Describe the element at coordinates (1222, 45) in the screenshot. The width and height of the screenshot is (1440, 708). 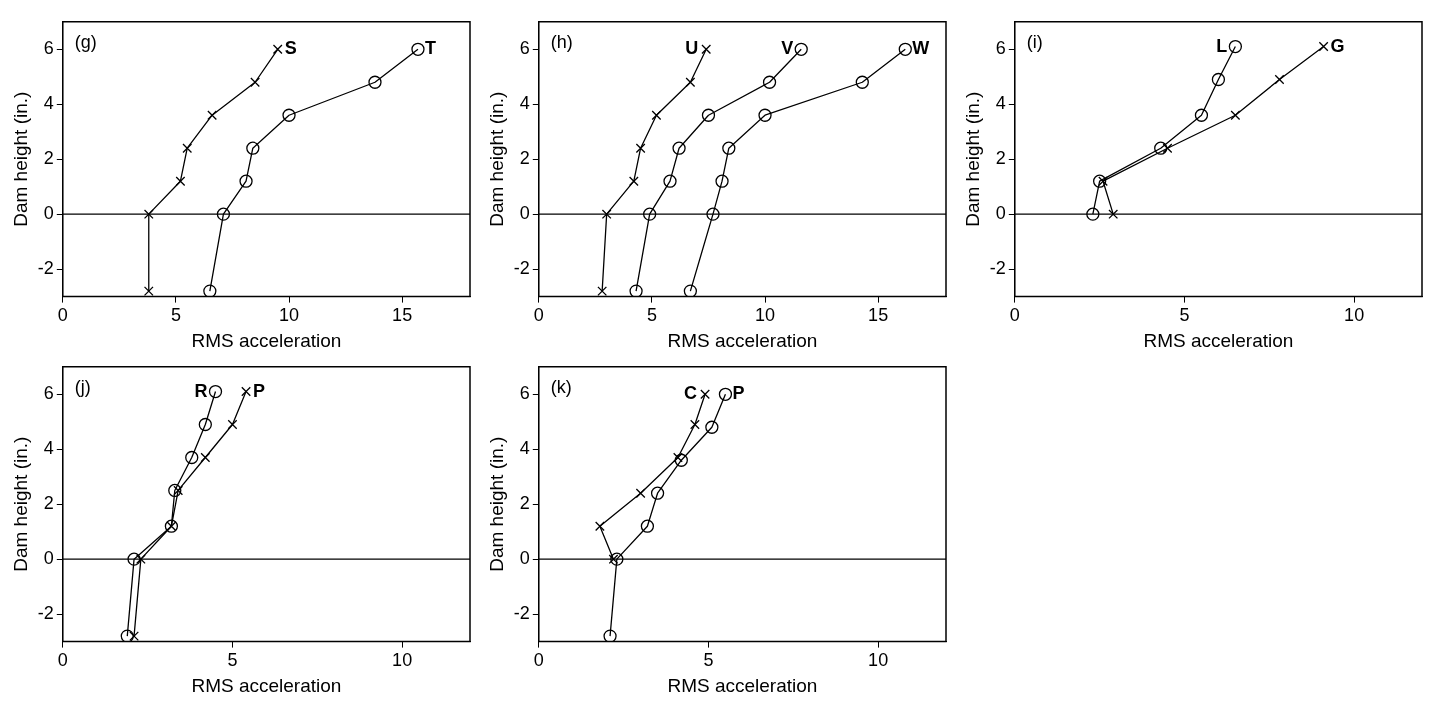
I see `series-label: L` at that location.